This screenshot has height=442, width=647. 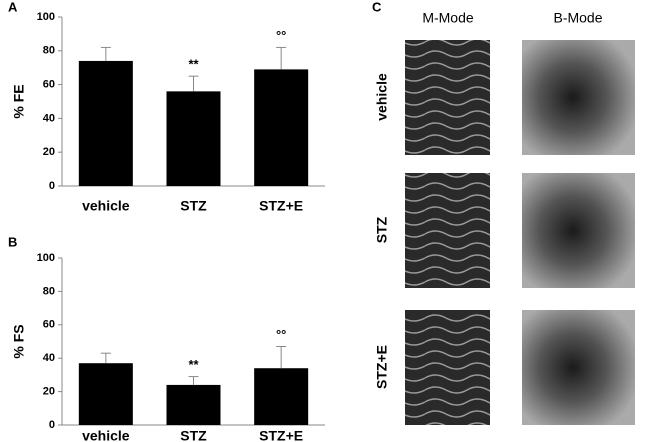 I want to click on column-label: M-Mode, so click(x=448, y=18).